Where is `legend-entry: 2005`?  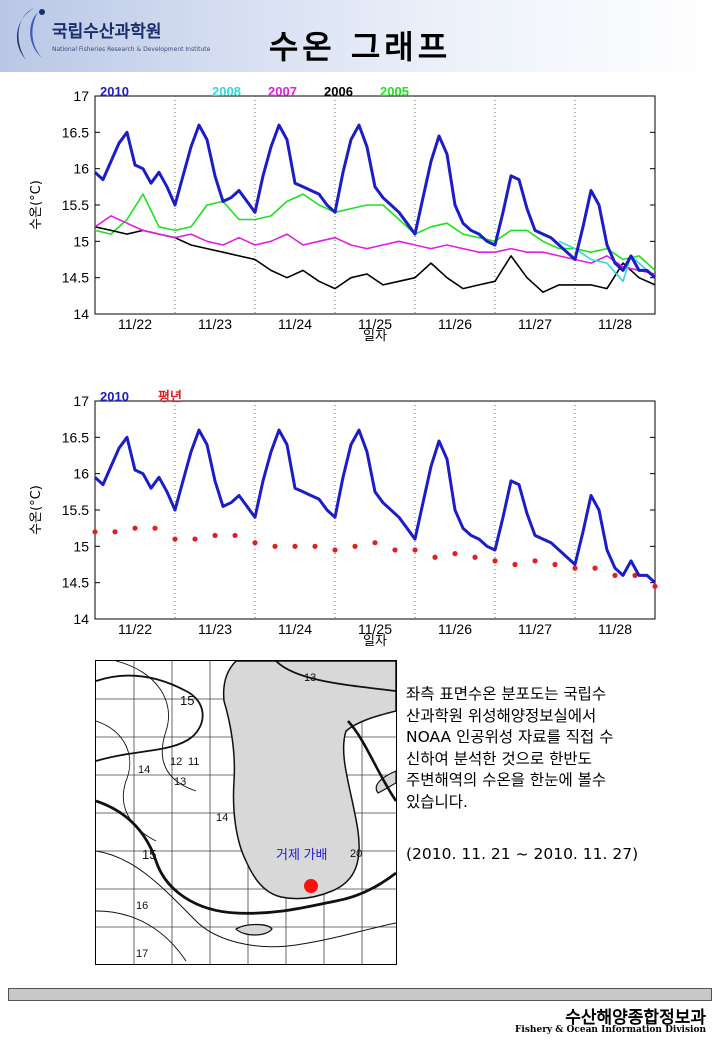
legend-entry: 2005 is located at coordinates (394, 91).